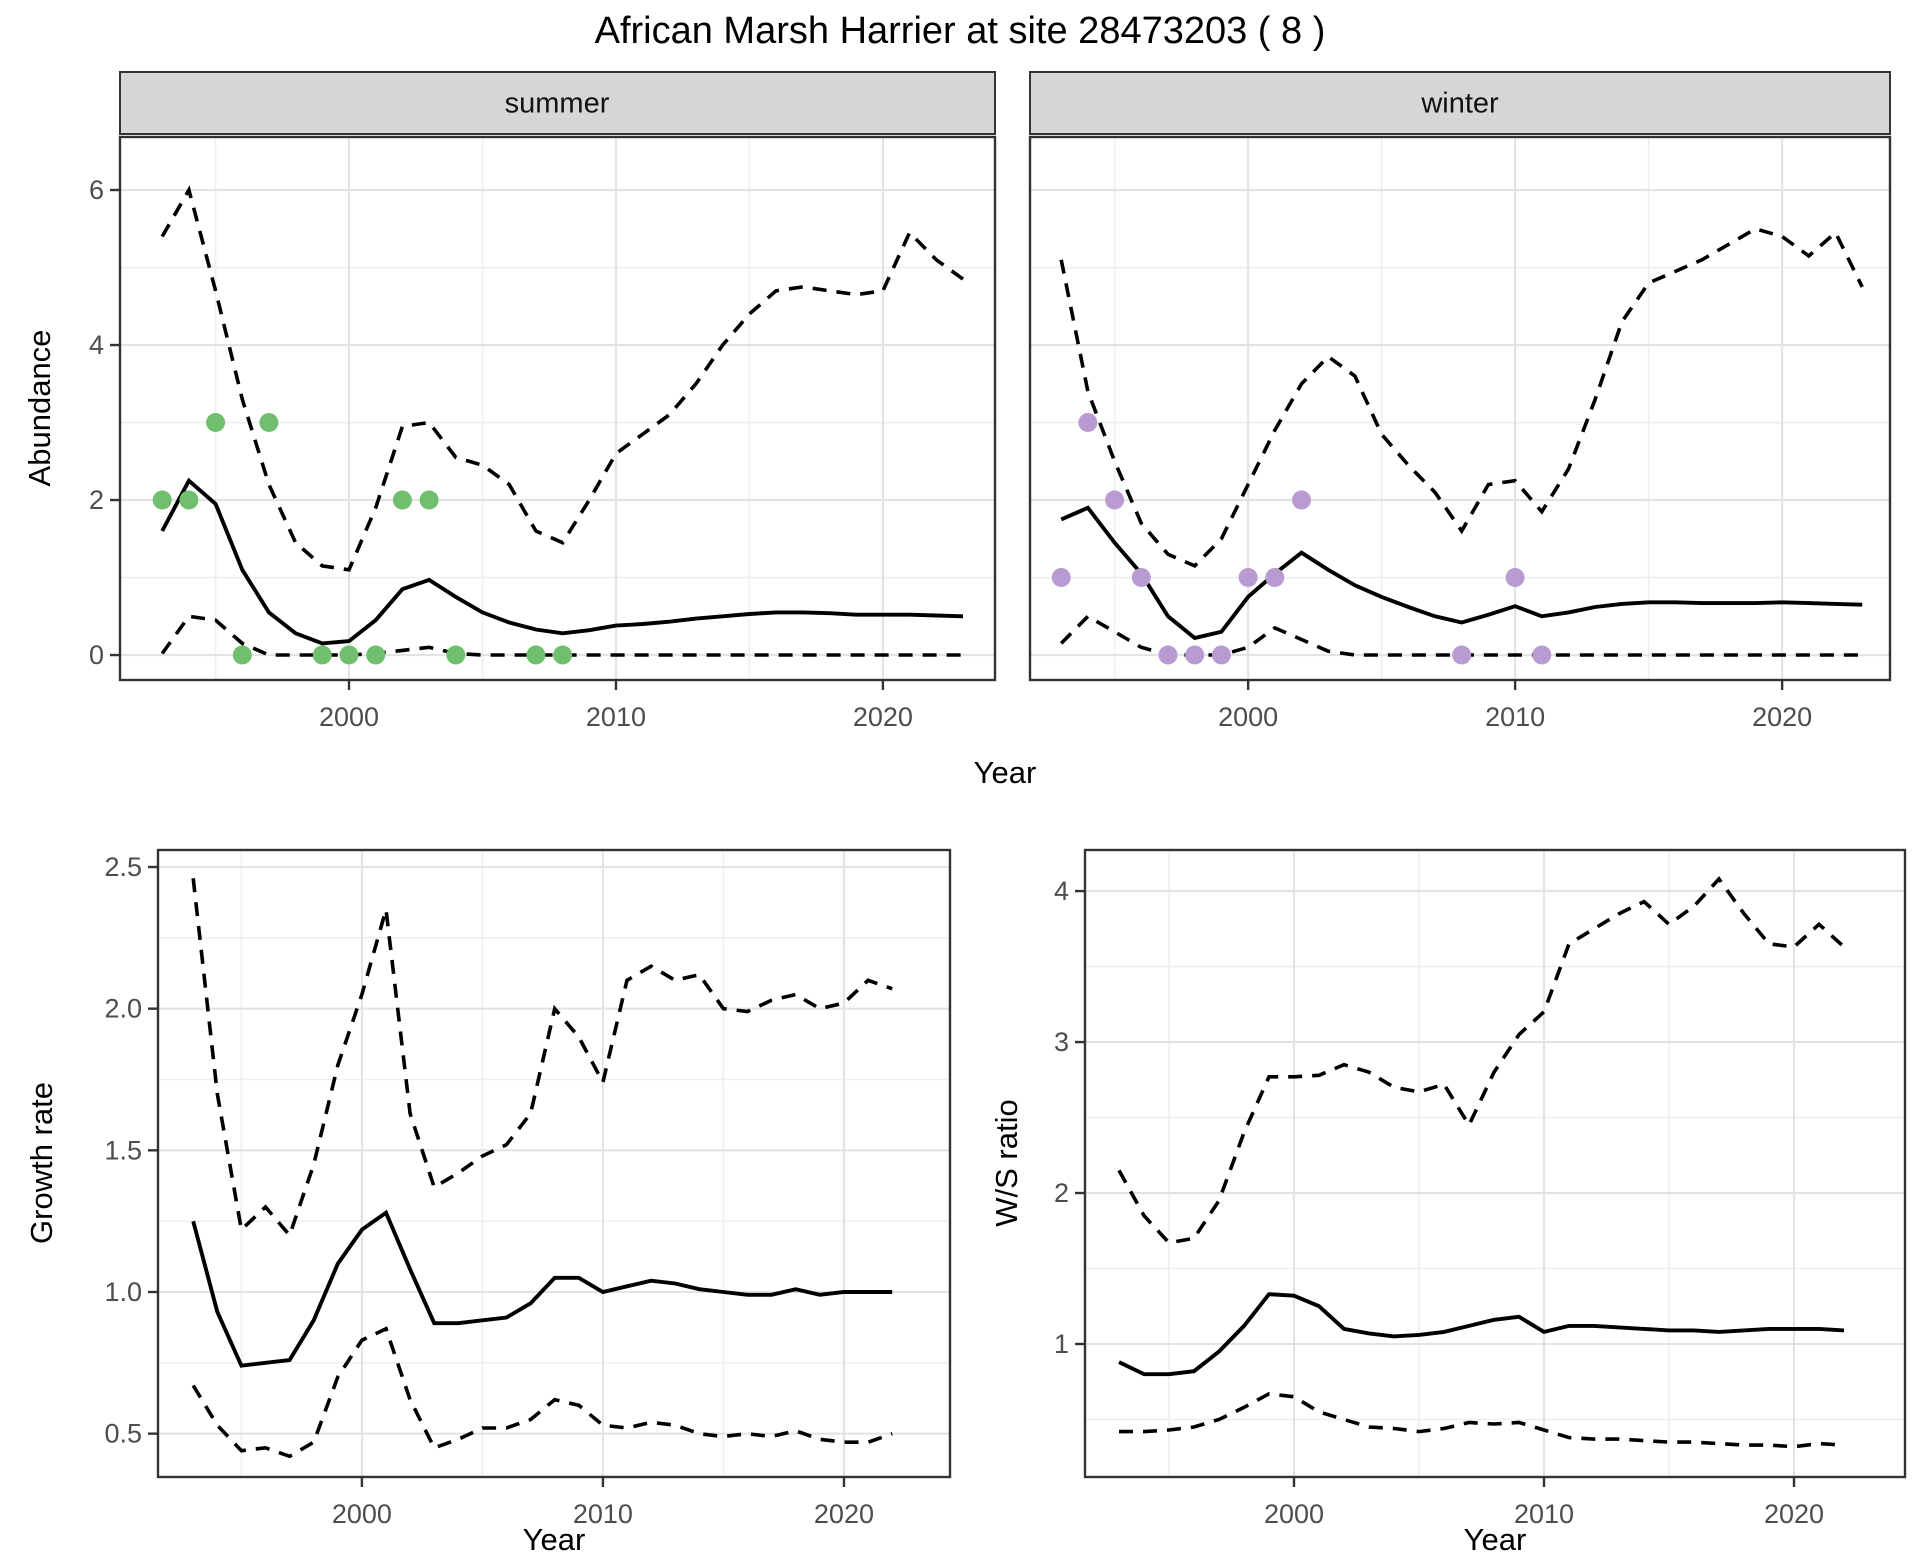 Image resolution: width=1920 pixels, height=1560 pixels. What do you see at coordinates (41, 1163) in the screenshot?
I see `growth-rate-axis-title: Growth rate` at bounding box center [41, 1163].